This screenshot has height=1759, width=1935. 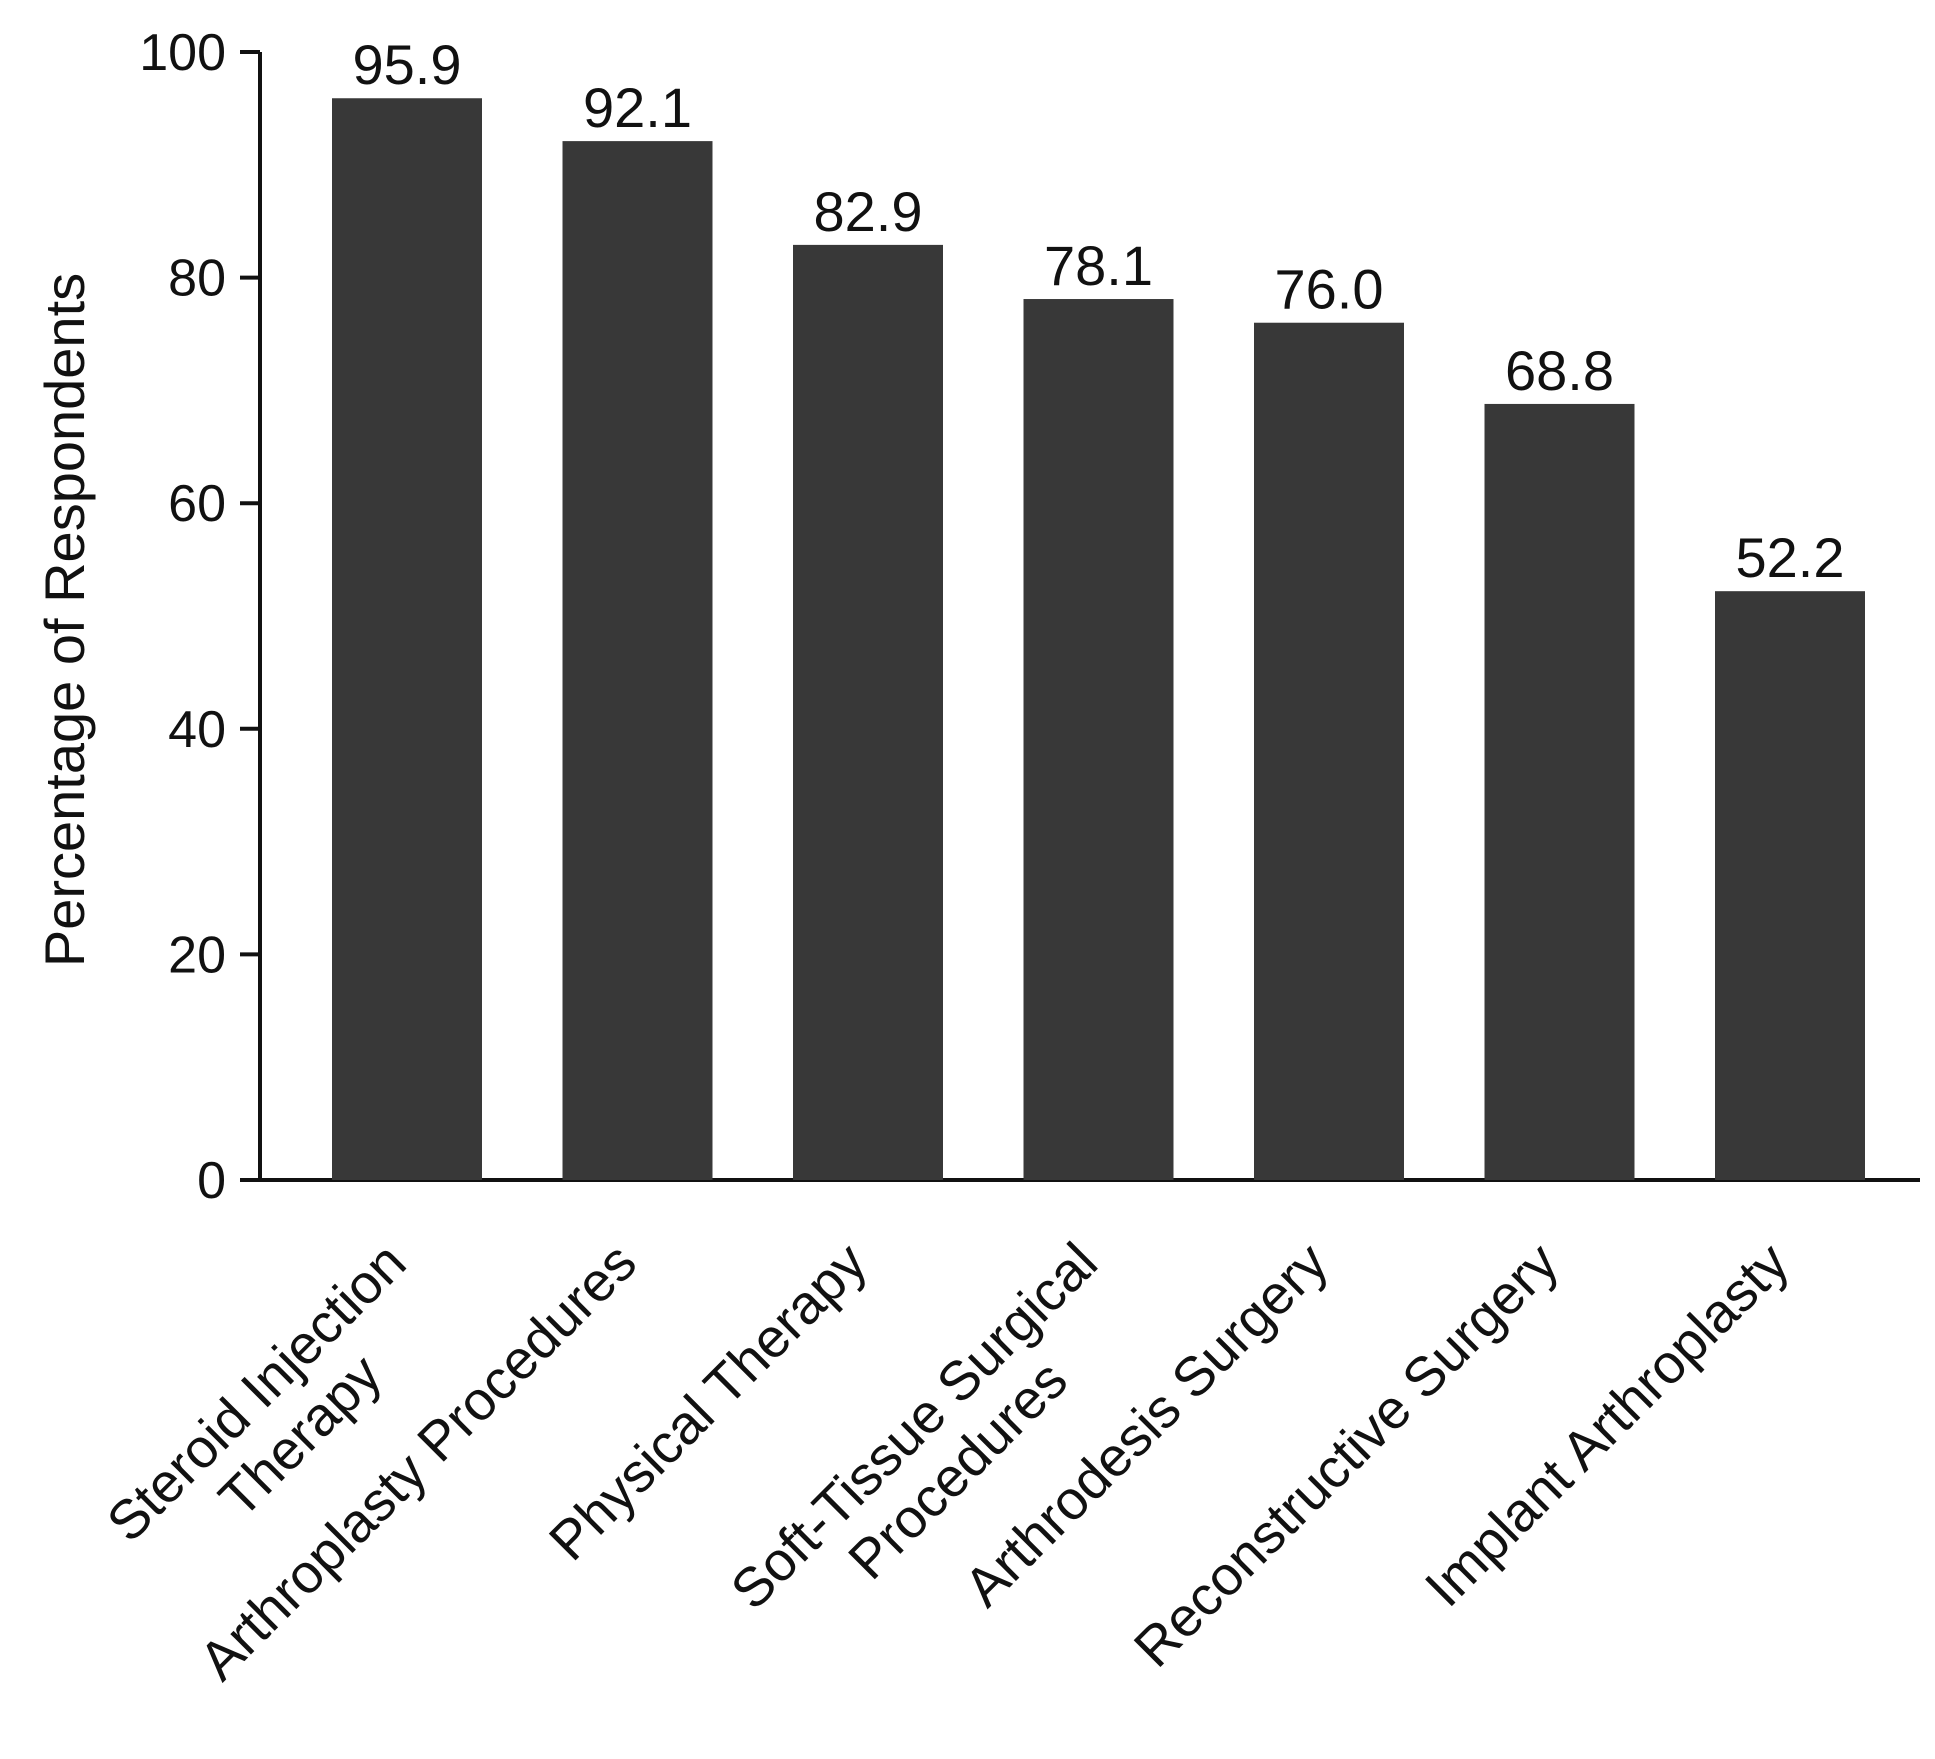 I want to click on y-tick-label: 20, so click(x=197, y=955).